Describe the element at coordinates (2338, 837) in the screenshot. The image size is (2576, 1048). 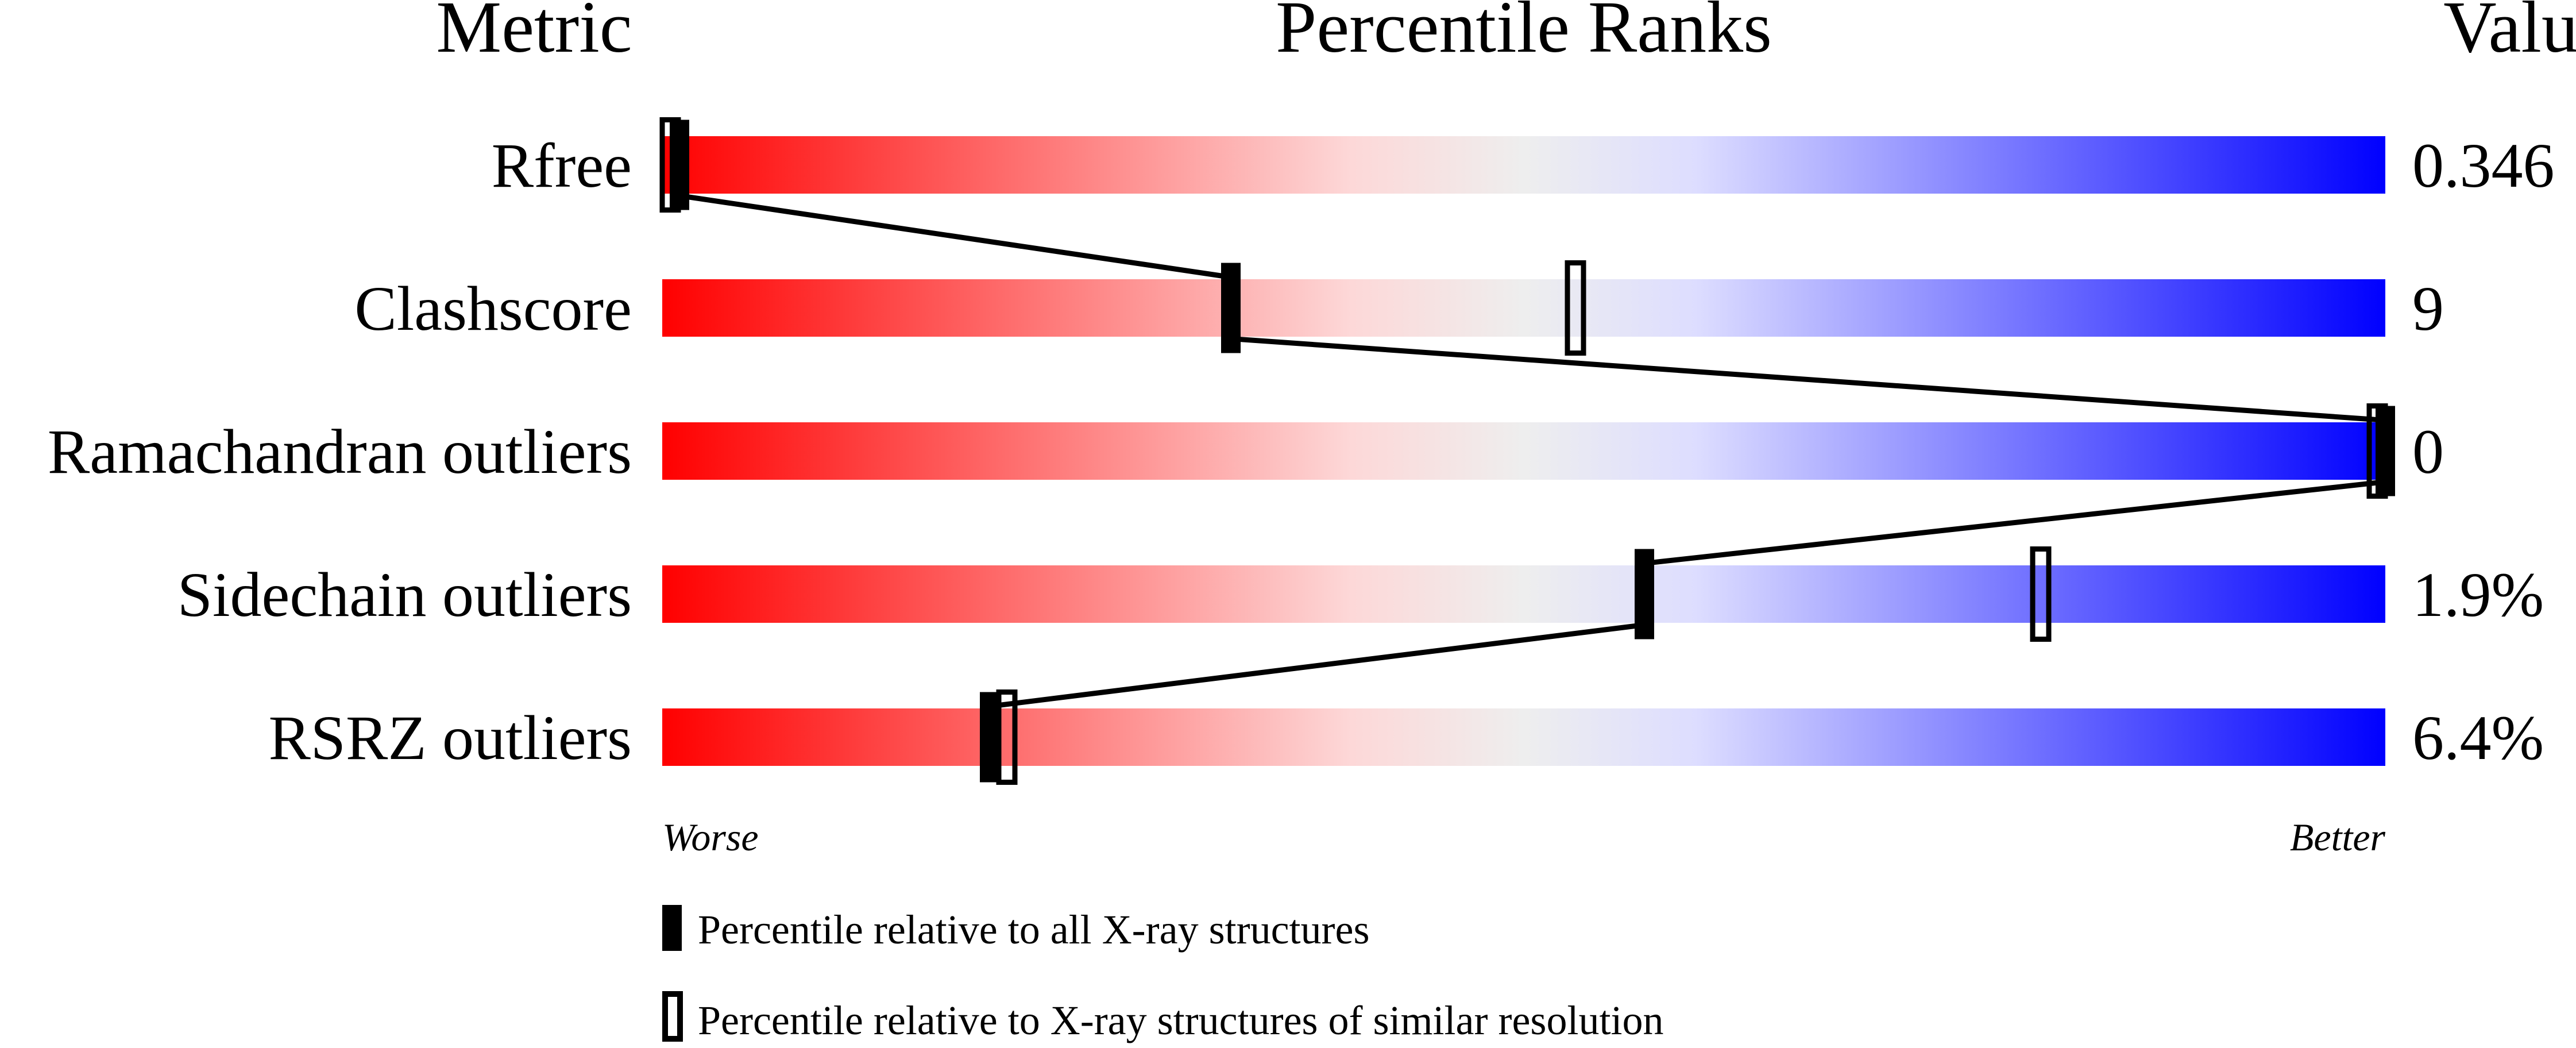
I see `better-label: Better` at that location.